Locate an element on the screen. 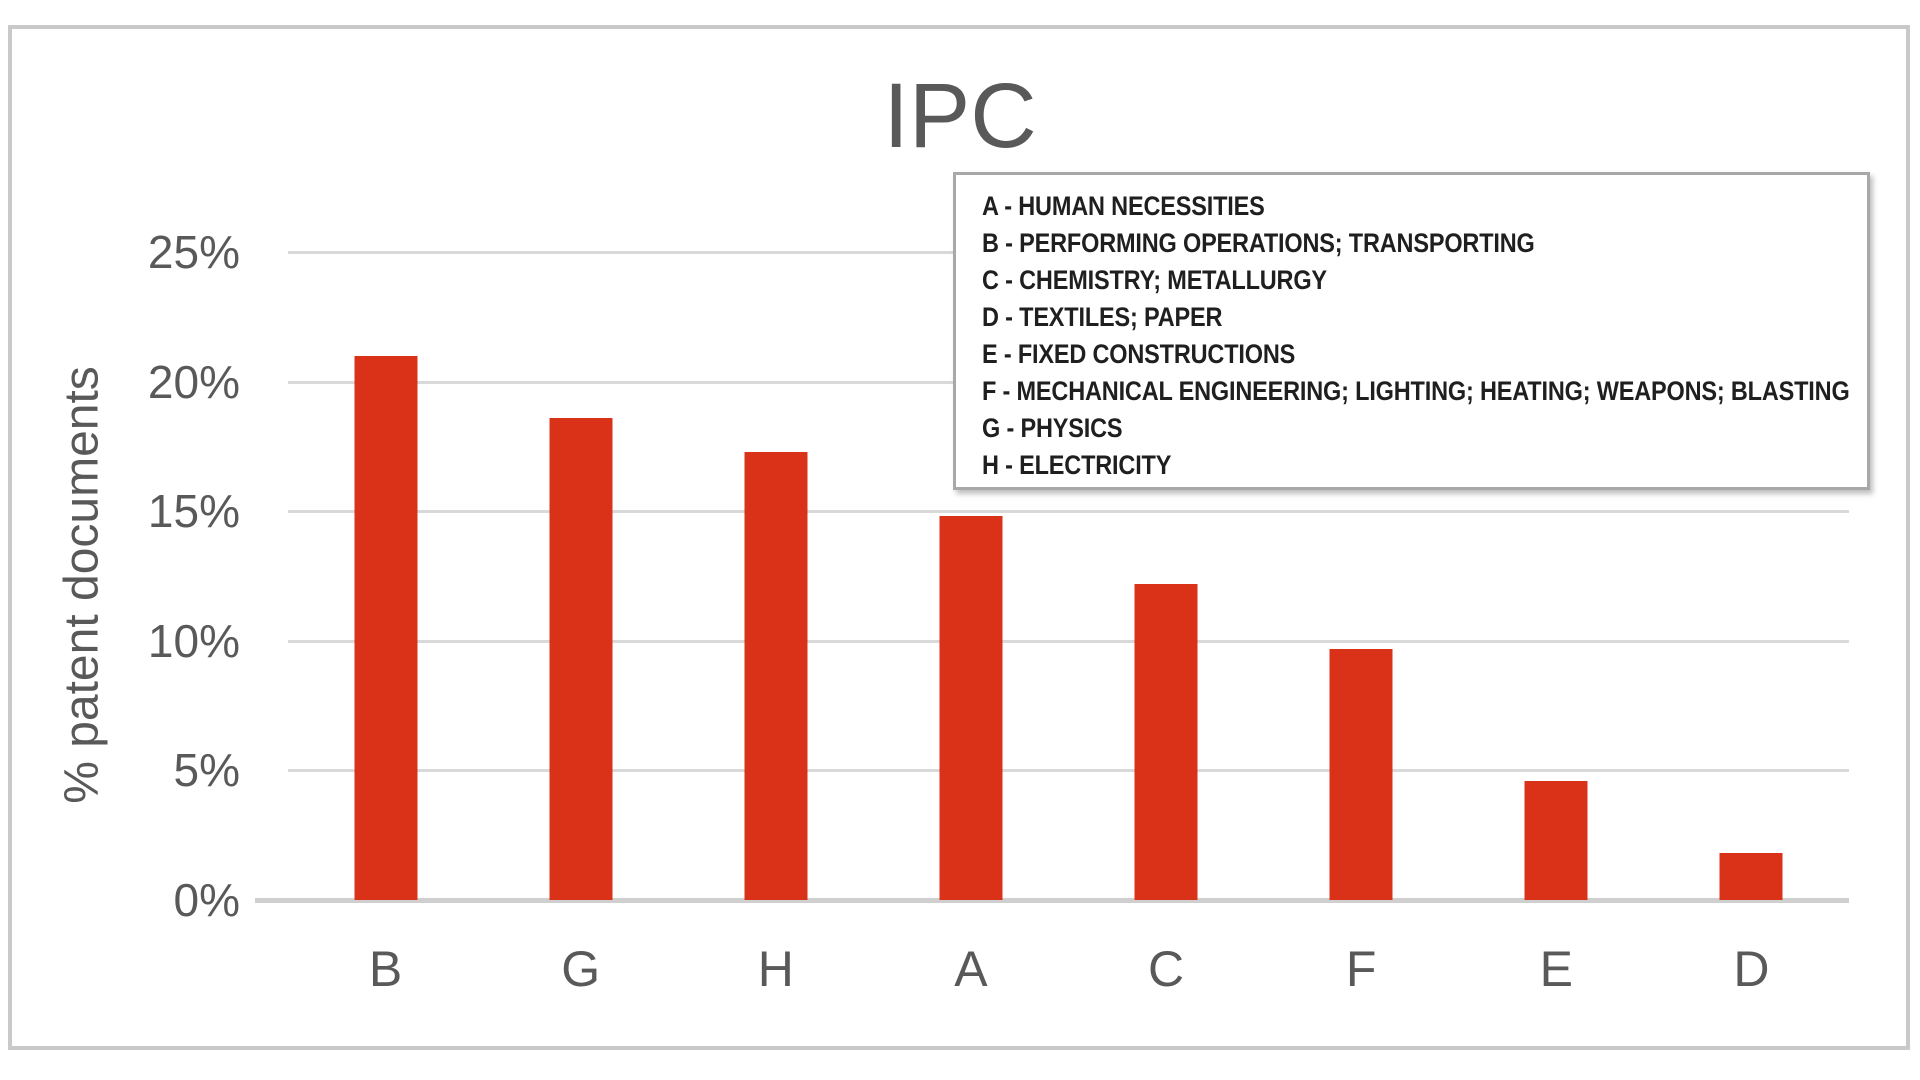 The image size is (1920, 1080). bar-slot-G: G is located at coordinates (580, 623).